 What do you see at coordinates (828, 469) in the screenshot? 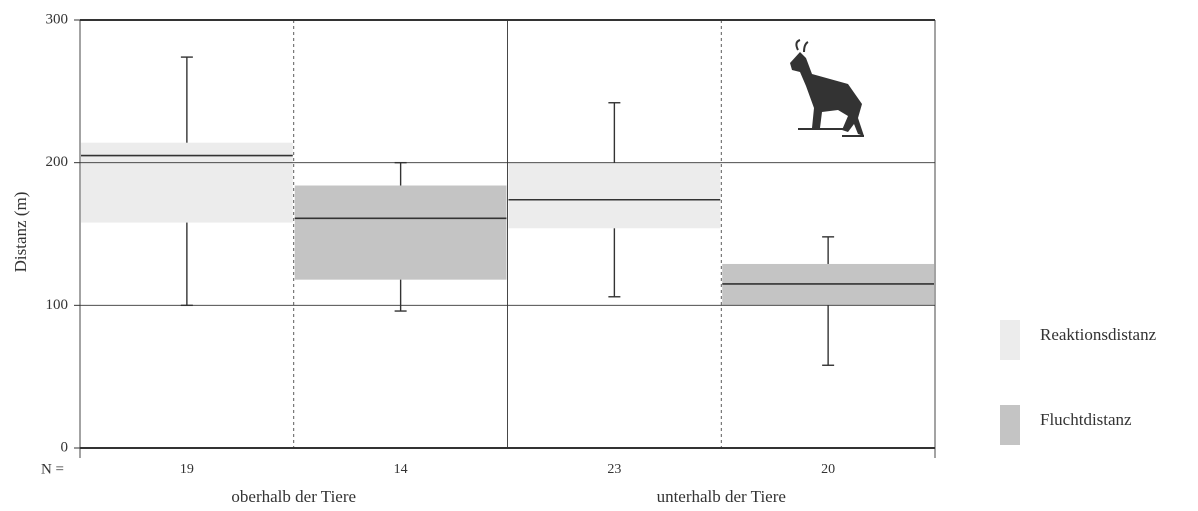
I see `x-tick-label: 20` at bounding box center [828, 469].